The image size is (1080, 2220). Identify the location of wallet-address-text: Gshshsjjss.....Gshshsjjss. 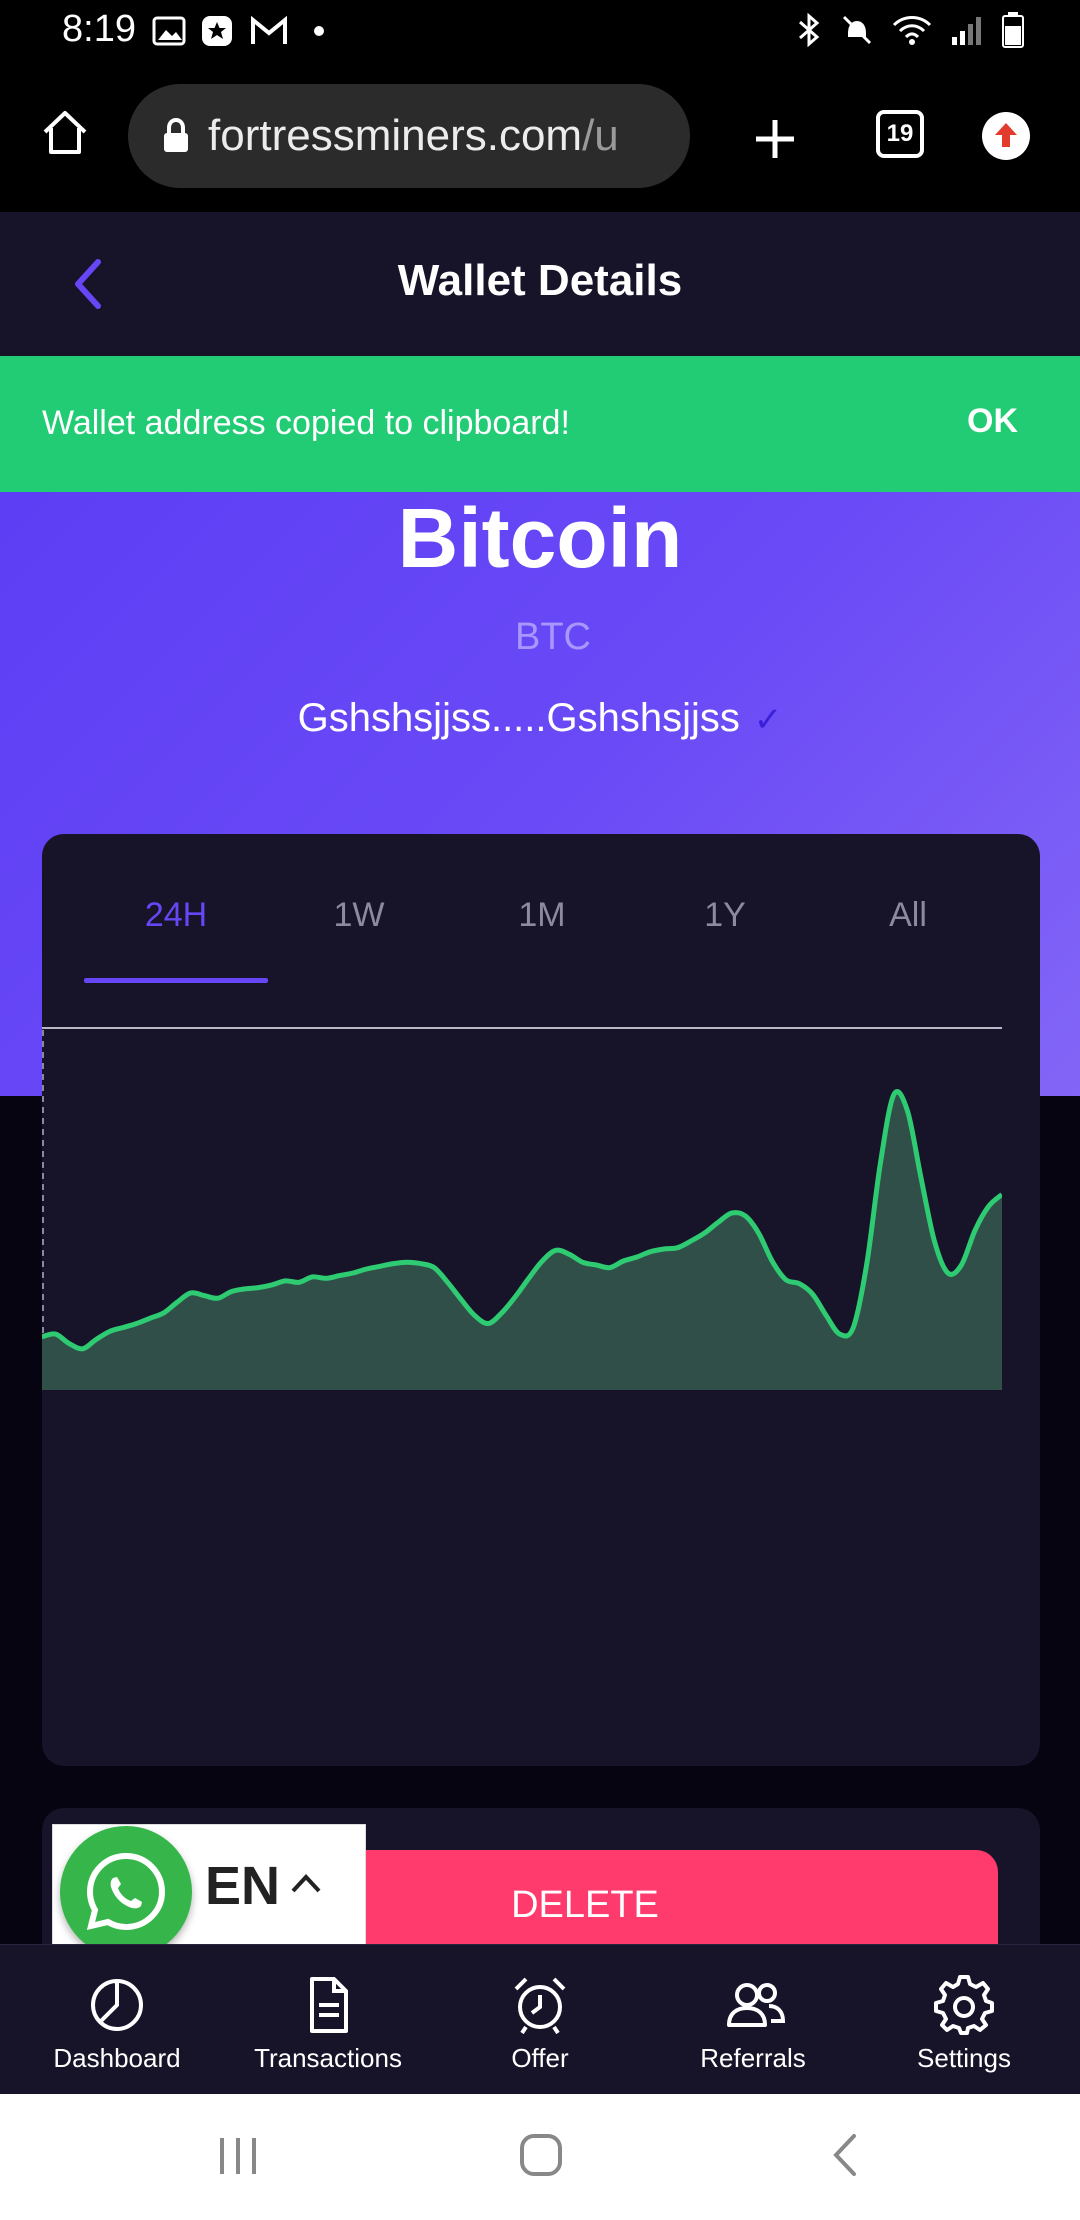
(518, 718).